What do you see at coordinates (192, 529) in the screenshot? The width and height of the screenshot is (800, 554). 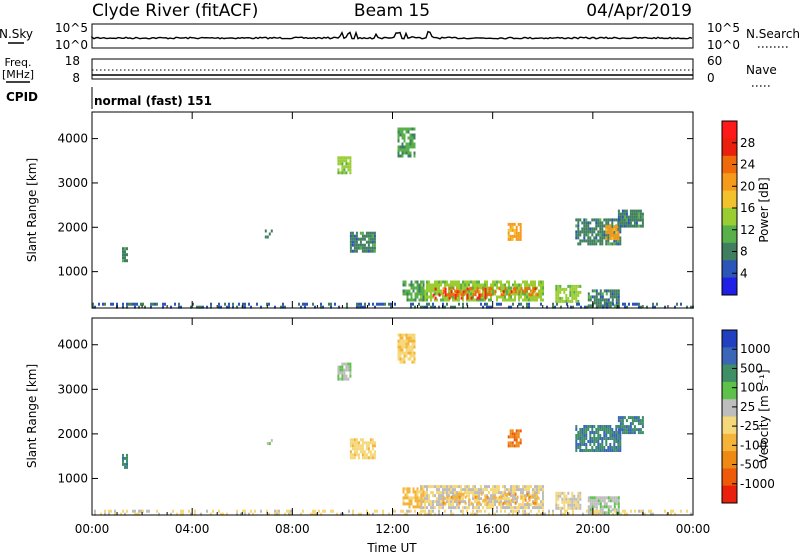 I see `x-tick-label-1: 04:00` at bounding box center [192, 529].